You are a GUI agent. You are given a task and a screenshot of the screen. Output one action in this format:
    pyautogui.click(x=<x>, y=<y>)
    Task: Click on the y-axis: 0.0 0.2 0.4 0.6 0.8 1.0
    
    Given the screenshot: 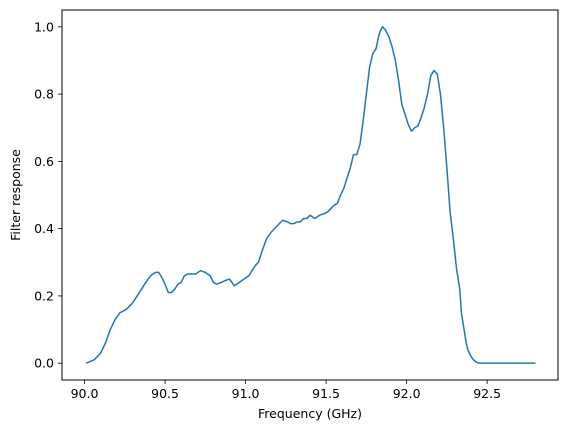 What is the action you would take?
    pyautogui.click(x=48, y=195)
    